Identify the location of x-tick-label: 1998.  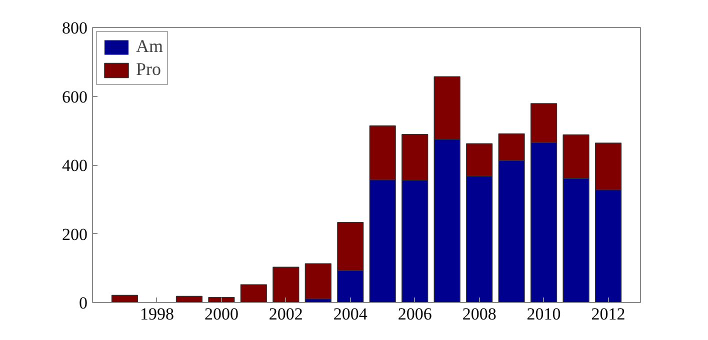
(157, 314).